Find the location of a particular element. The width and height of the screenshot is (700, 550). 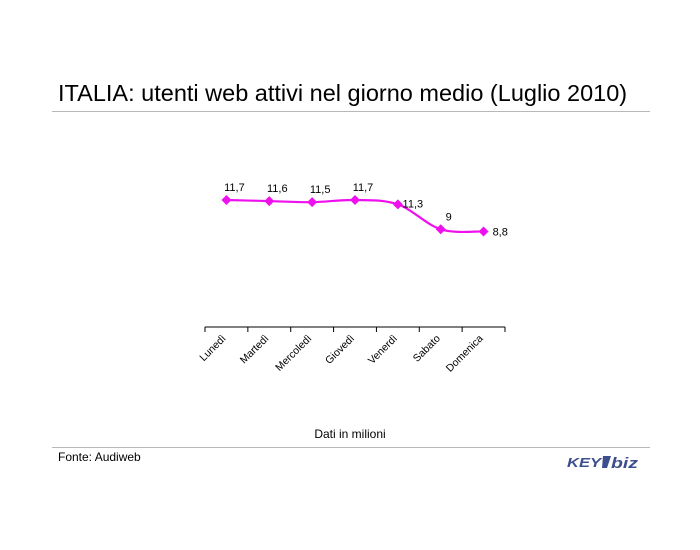

x-tick-label: Martedì is located at coordinates (255, 350).